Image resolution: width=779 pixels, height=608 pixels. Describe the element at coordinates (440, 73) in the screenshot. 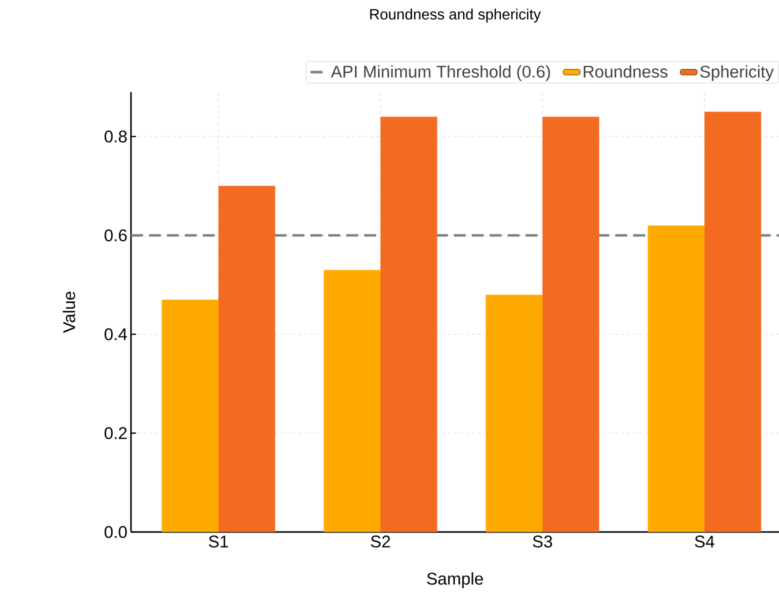

I see `legend-label: API Minimum Threshold (0.6)` at that location.